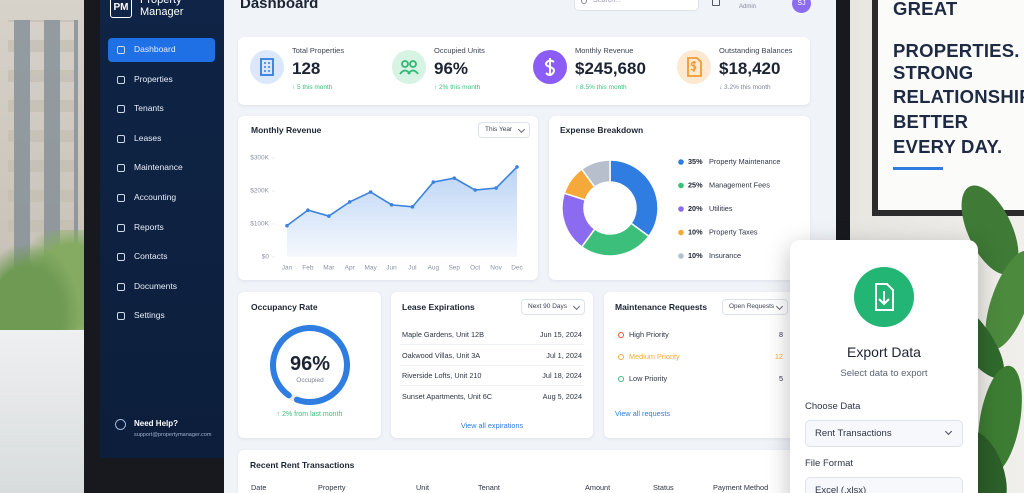  I want to click on dropdown-label: Next 90 Days, so click(548, 306).